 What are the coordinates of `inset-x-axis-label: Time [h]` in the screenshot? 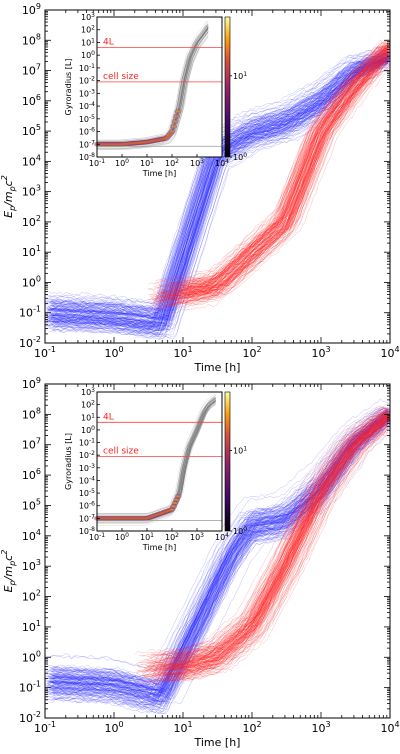 It's located at (159, 547).